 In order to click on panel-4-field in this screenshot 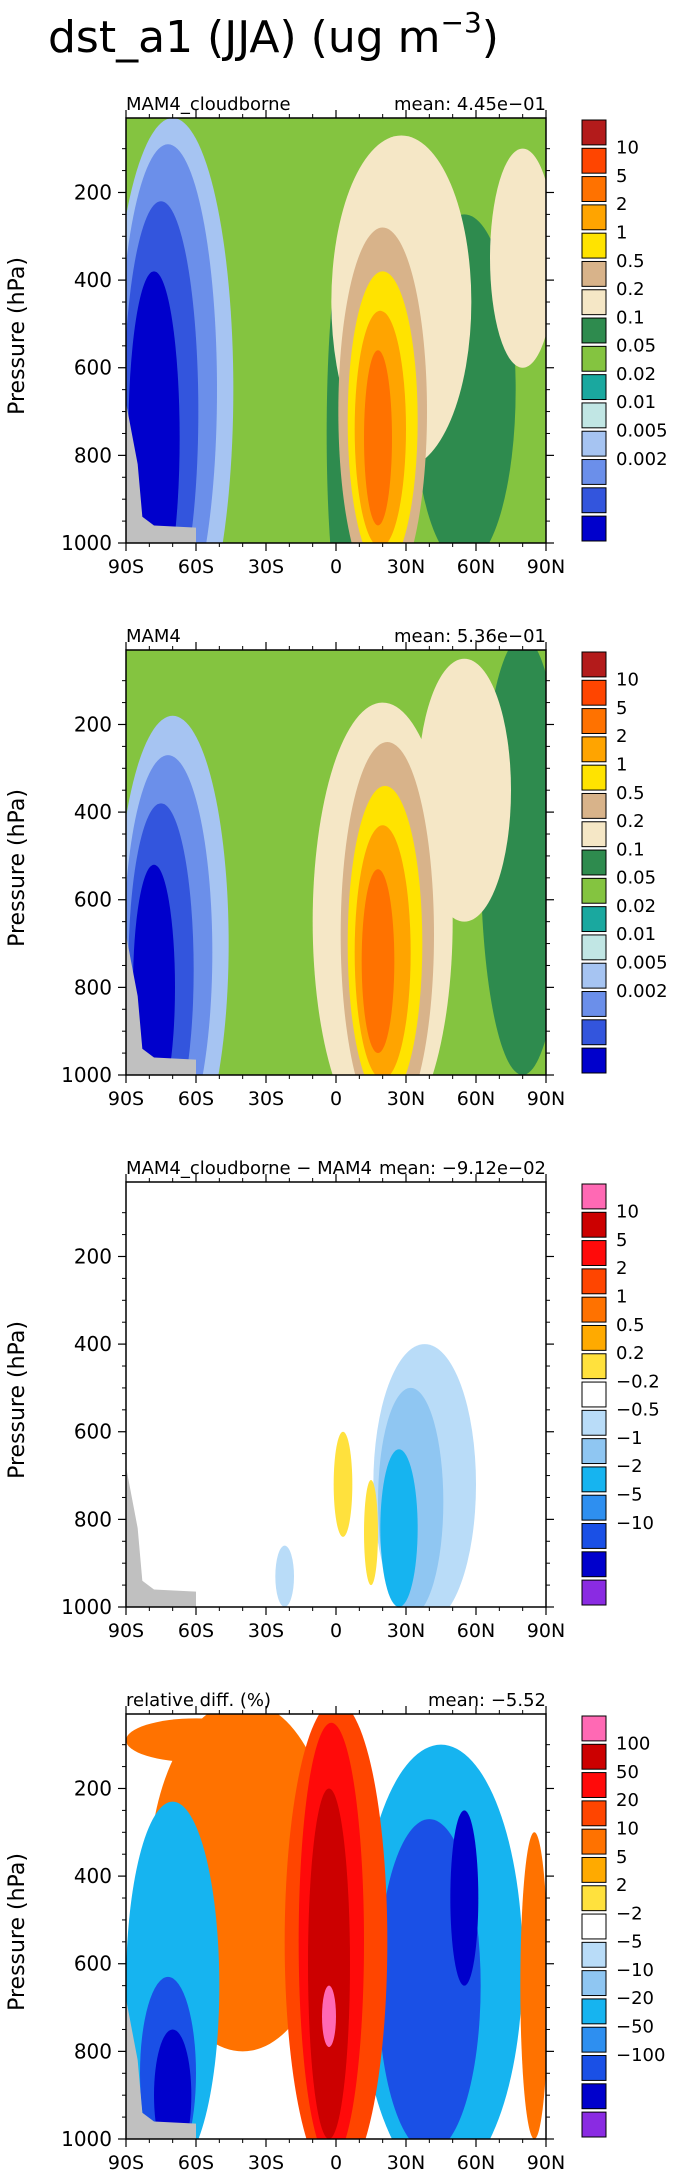, I will do `click(336, 1926)`.